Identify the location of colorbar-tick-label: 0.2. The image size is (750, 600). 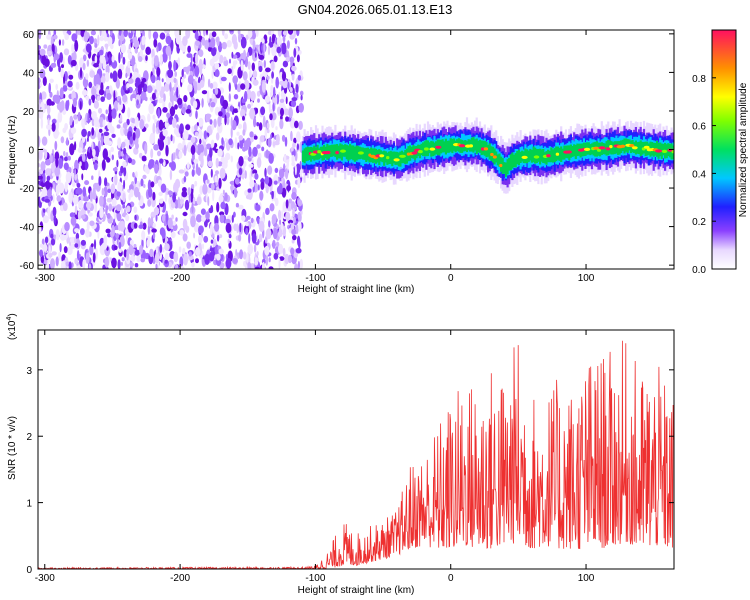
(699, 222).